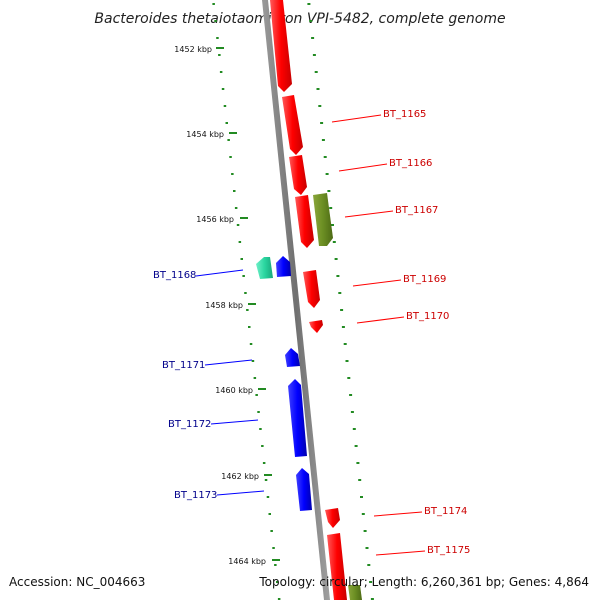 The height and width of the screenshot is (600, 600). What do you see at coordinates (247, 561) in the screenshot?
I see `kbp-label: 1464 kbp` at bounding box center [247, 561].